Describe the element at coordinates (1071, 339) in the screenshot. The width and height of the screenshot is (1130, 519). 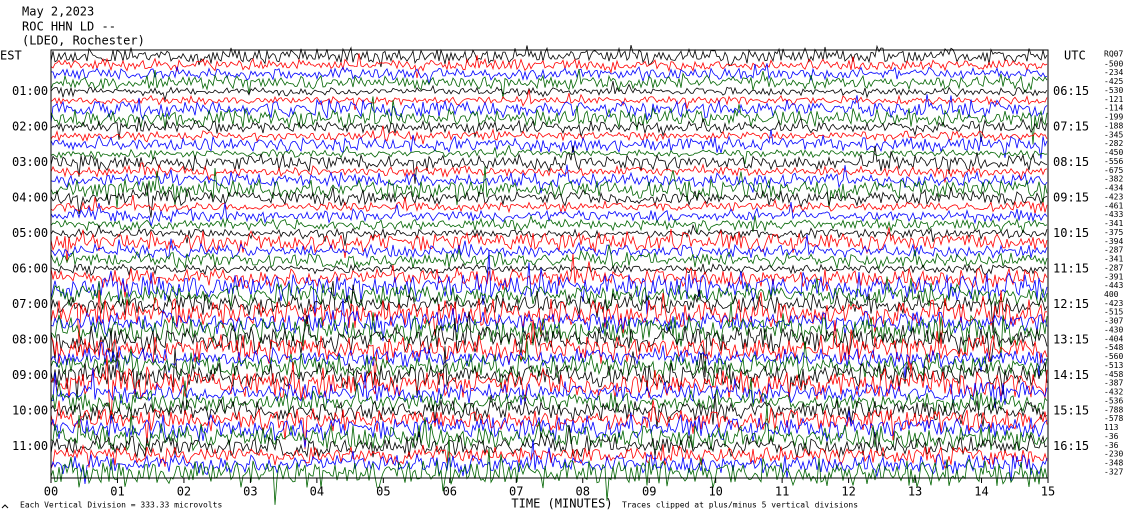
I see `right-time-label: 13:15` at that location.